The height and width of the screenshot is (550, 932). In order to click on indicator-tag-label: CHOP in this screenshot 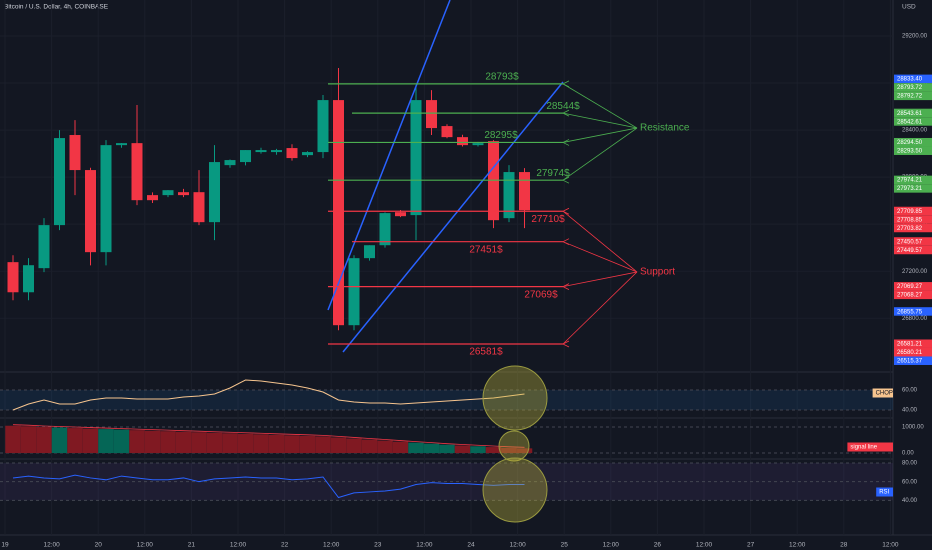, I will do `click(884, 394)`.